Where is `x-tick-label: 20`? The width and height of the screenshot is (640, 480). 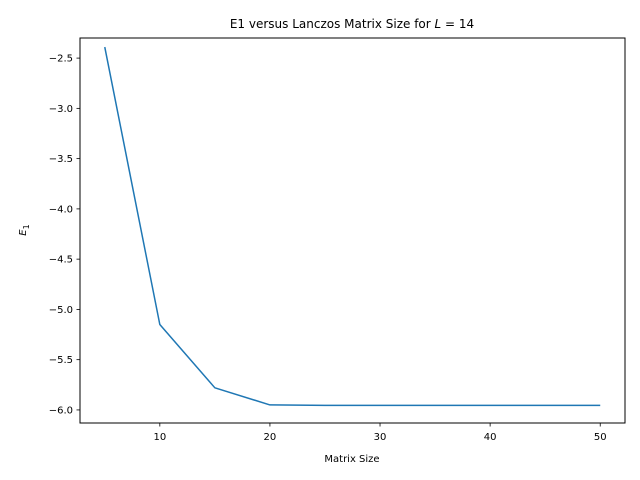 x-tick-label: 20 is located at coordinates (270, 437).